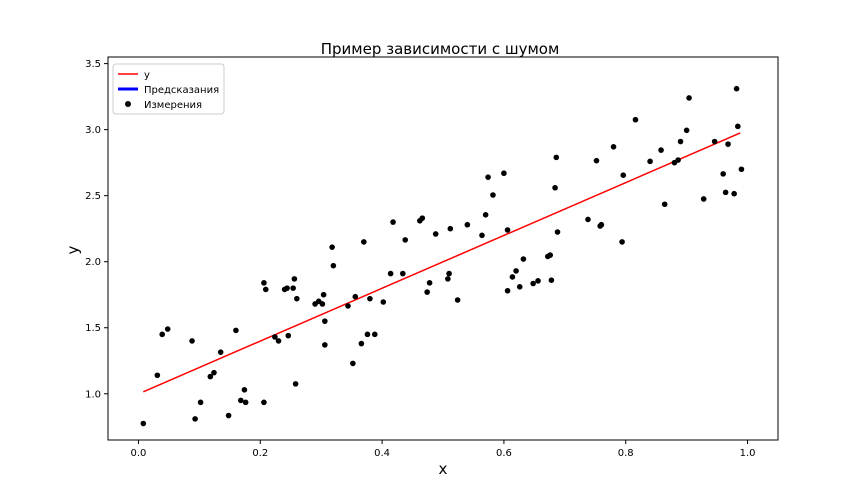 This screenshot has height=504, width=864. Describe the element at coordinates (93, 130) in the screenshot. I see `y-tick-label: 3.0` at that location.